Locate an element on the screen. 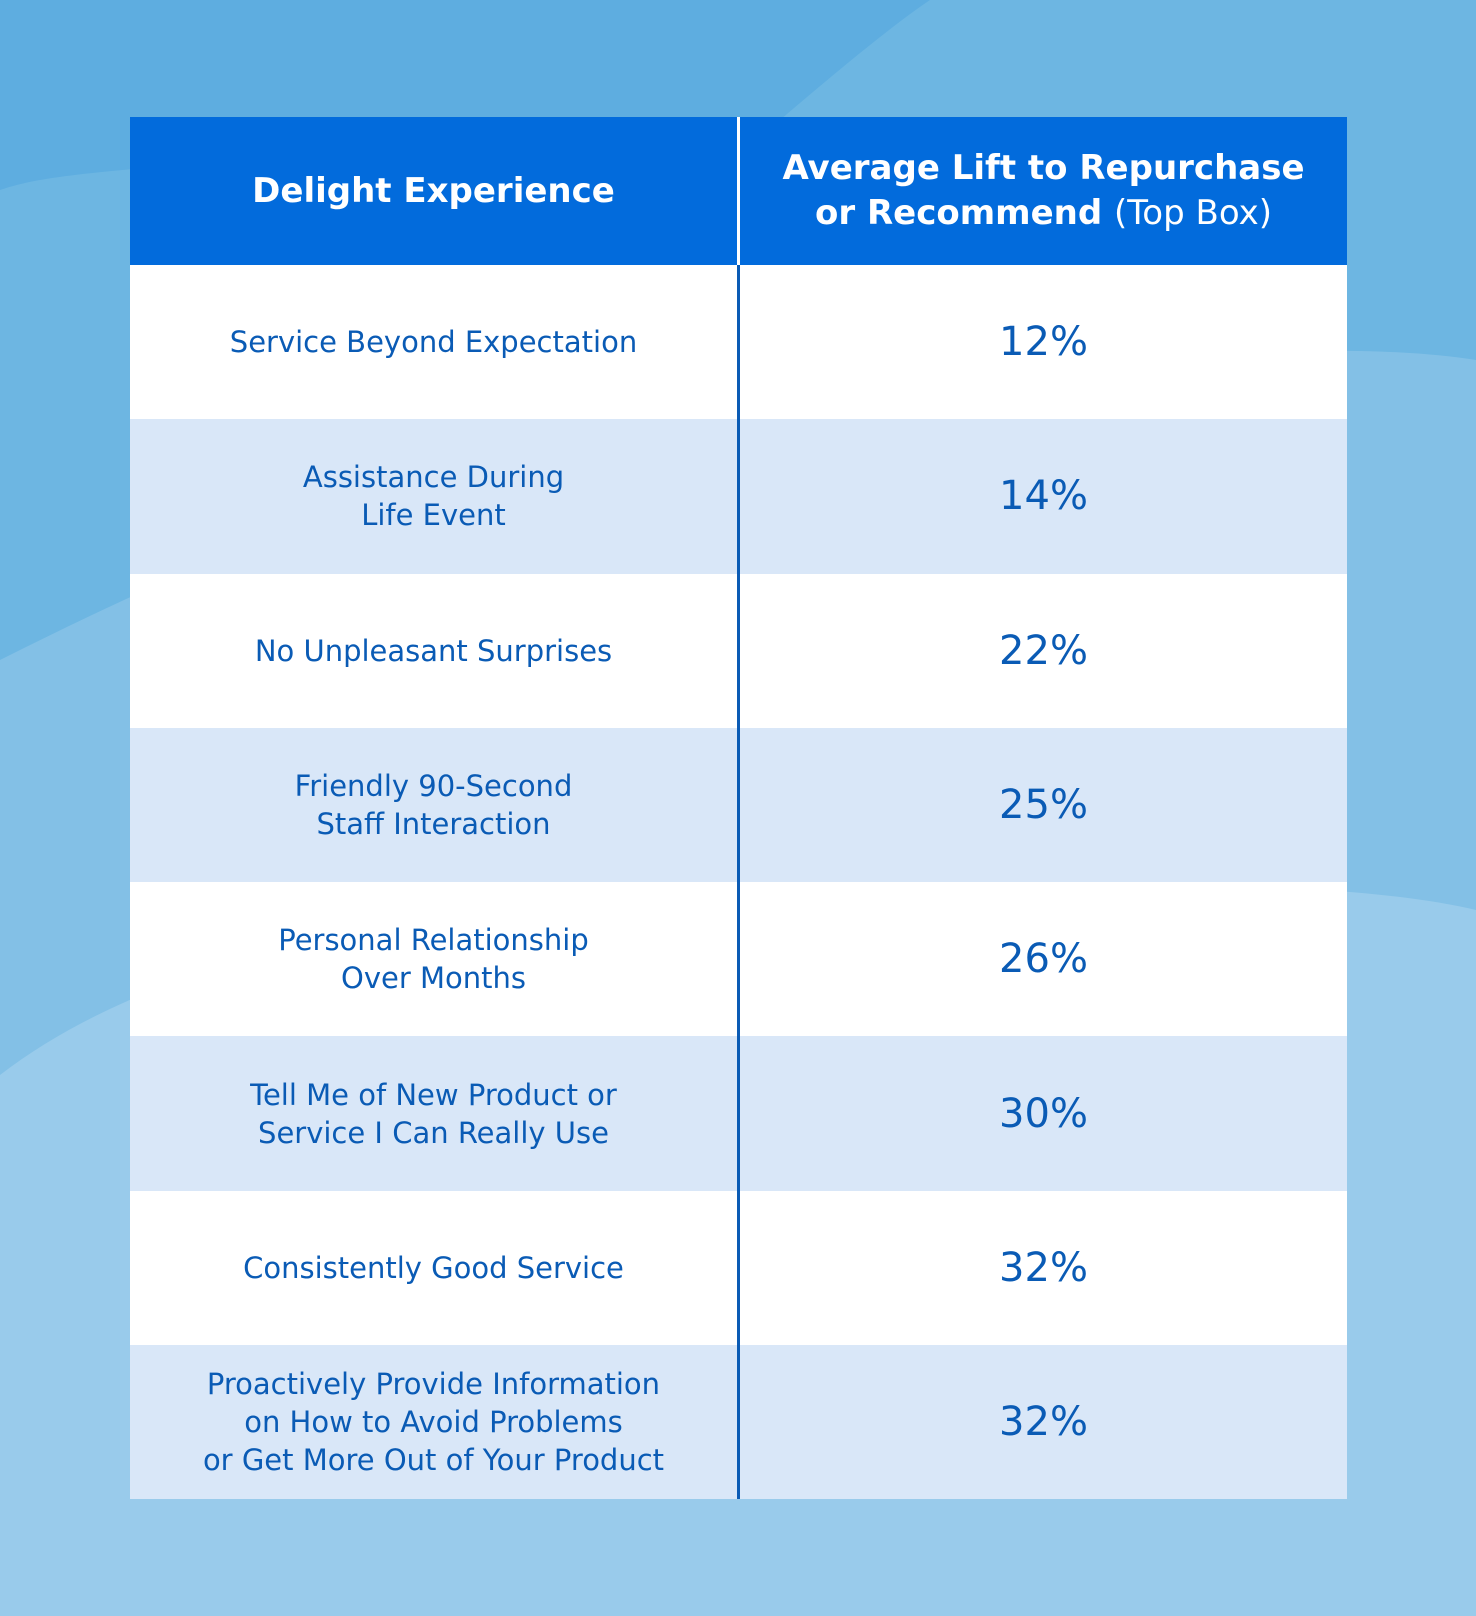  lift-cell: 26% is located at coordinates (1043, 959).